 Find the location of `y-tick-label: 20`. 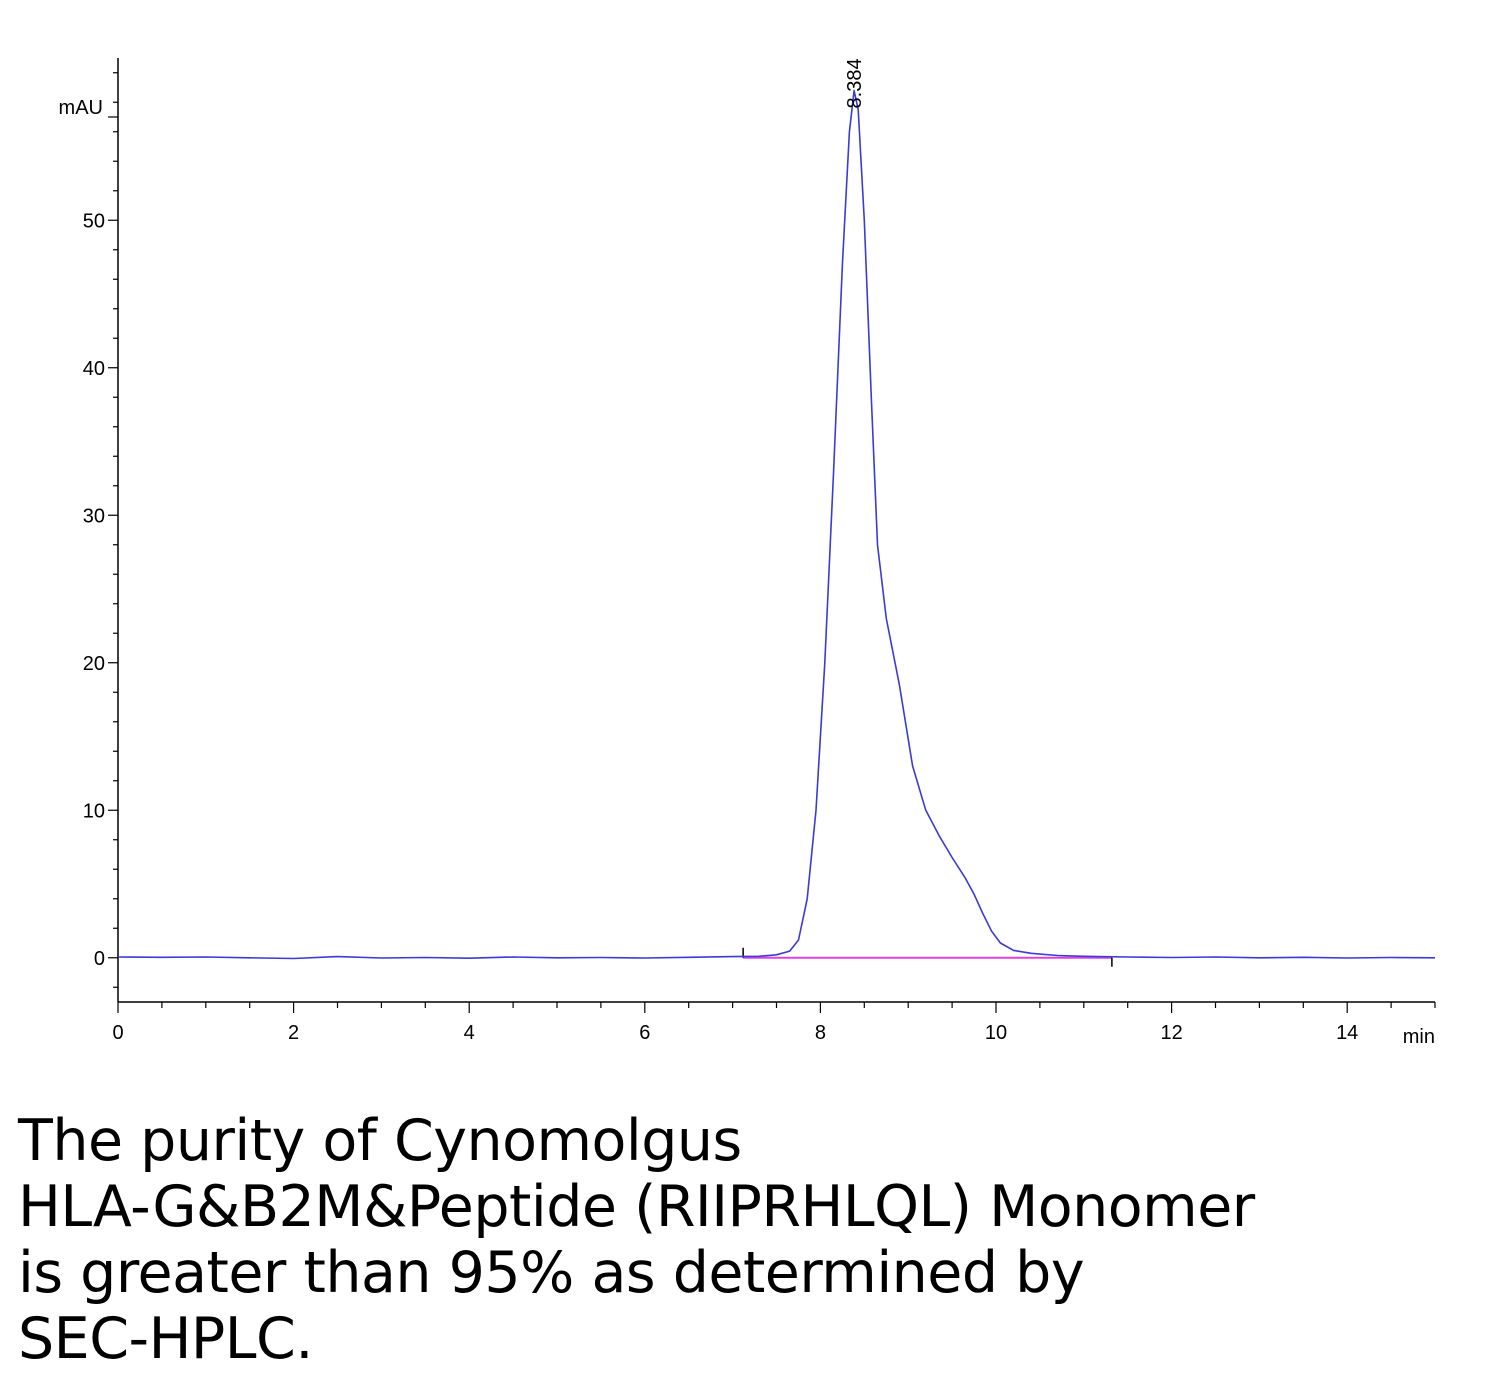

y-tick-label: 20 is located at coordinates (94, 664).